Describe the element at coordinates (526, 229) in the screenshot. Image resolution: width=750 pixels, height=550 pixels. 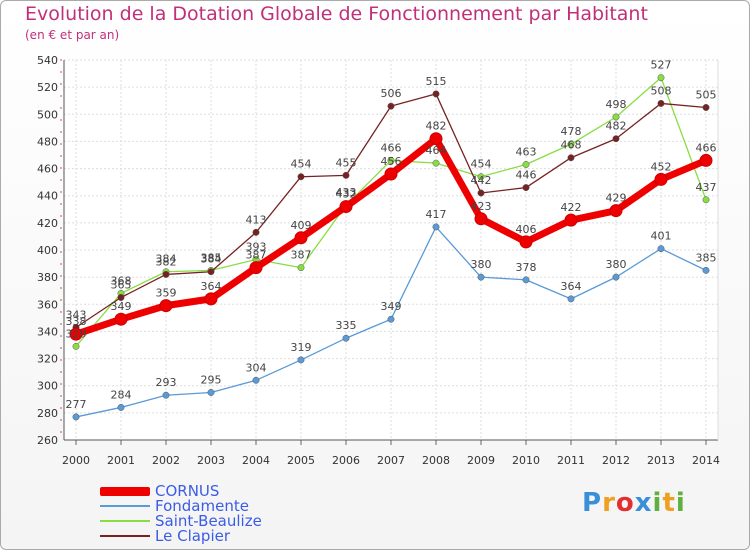
I see `data-label-cornus: 406` at that location.